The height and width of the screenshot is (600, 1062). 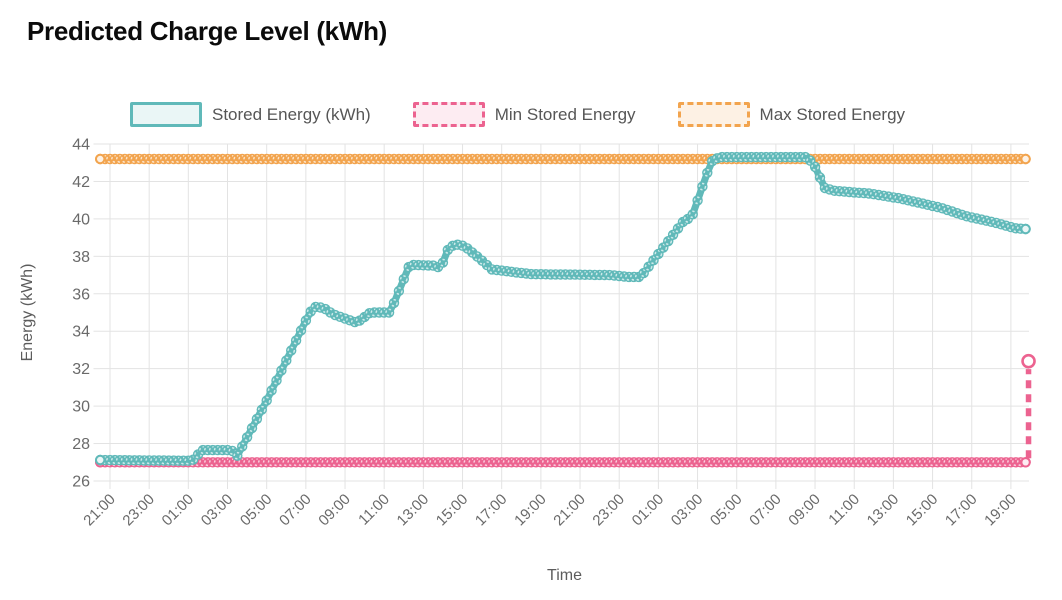 I want to click on svg-text: 28, so click(x=81, y=444).